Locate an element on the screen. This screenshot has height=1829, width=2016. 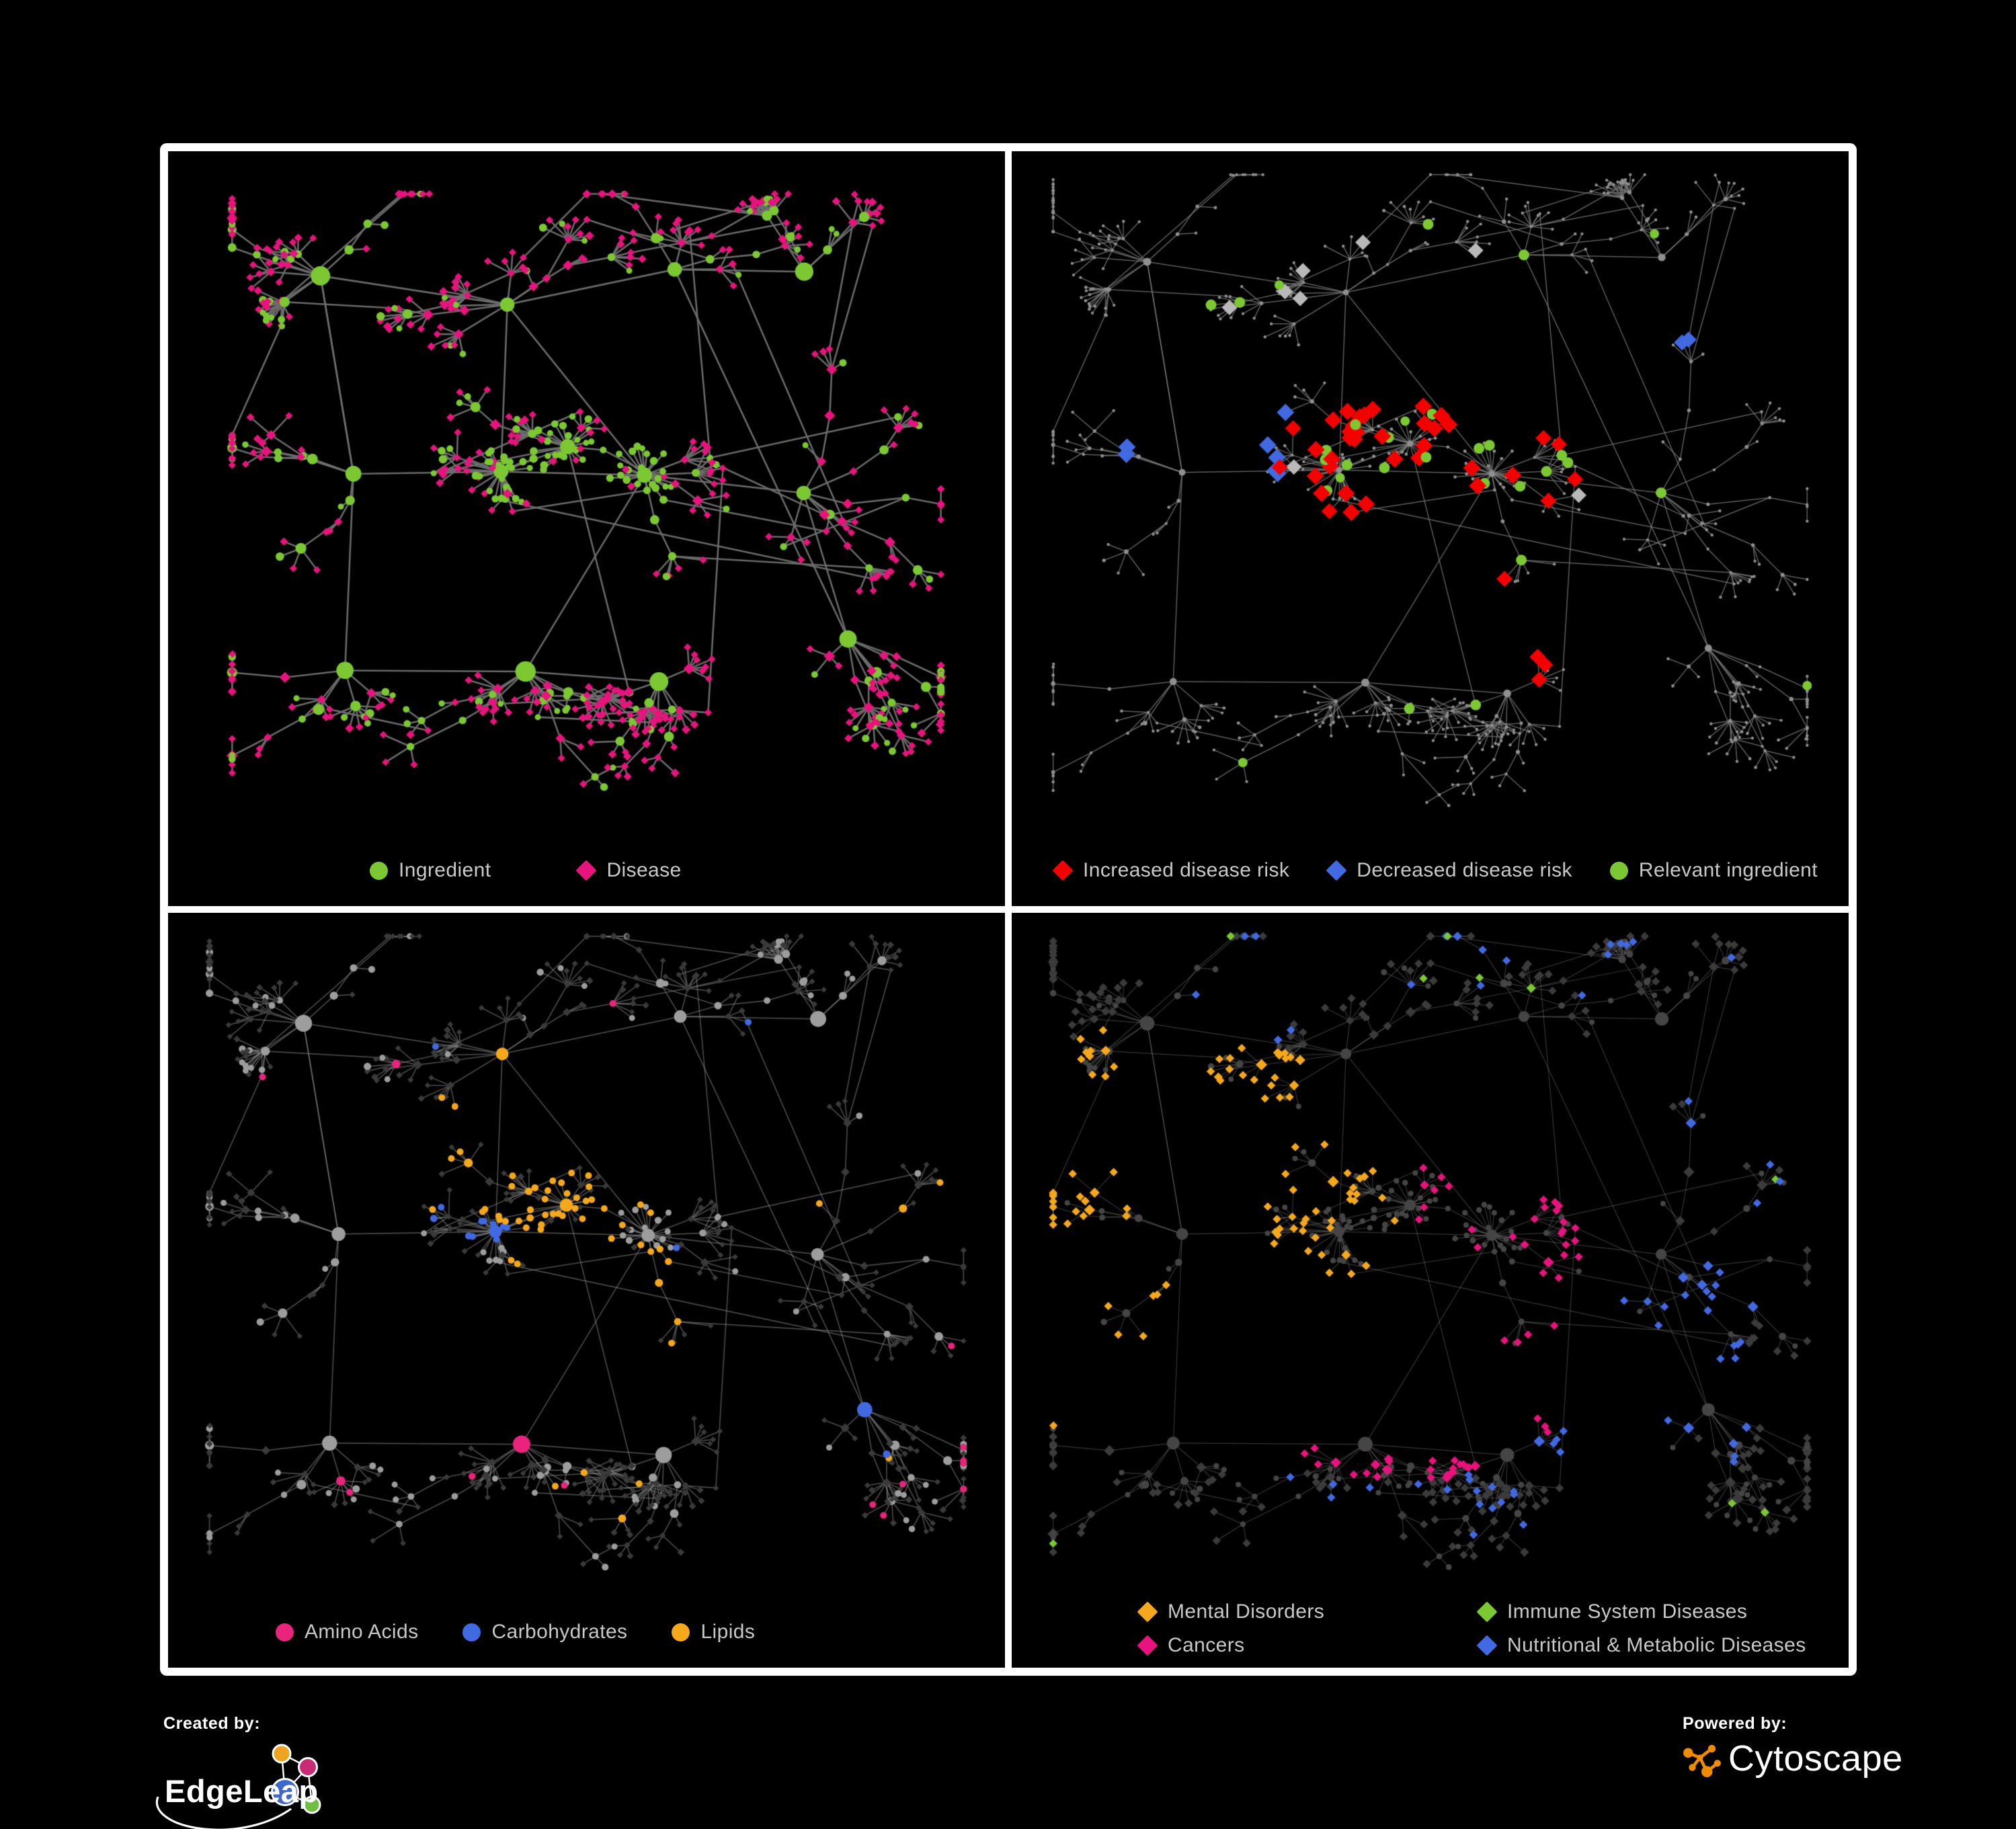
legend-ingredient-disease: Ingredient Disease is located at coordinates (586, 870).